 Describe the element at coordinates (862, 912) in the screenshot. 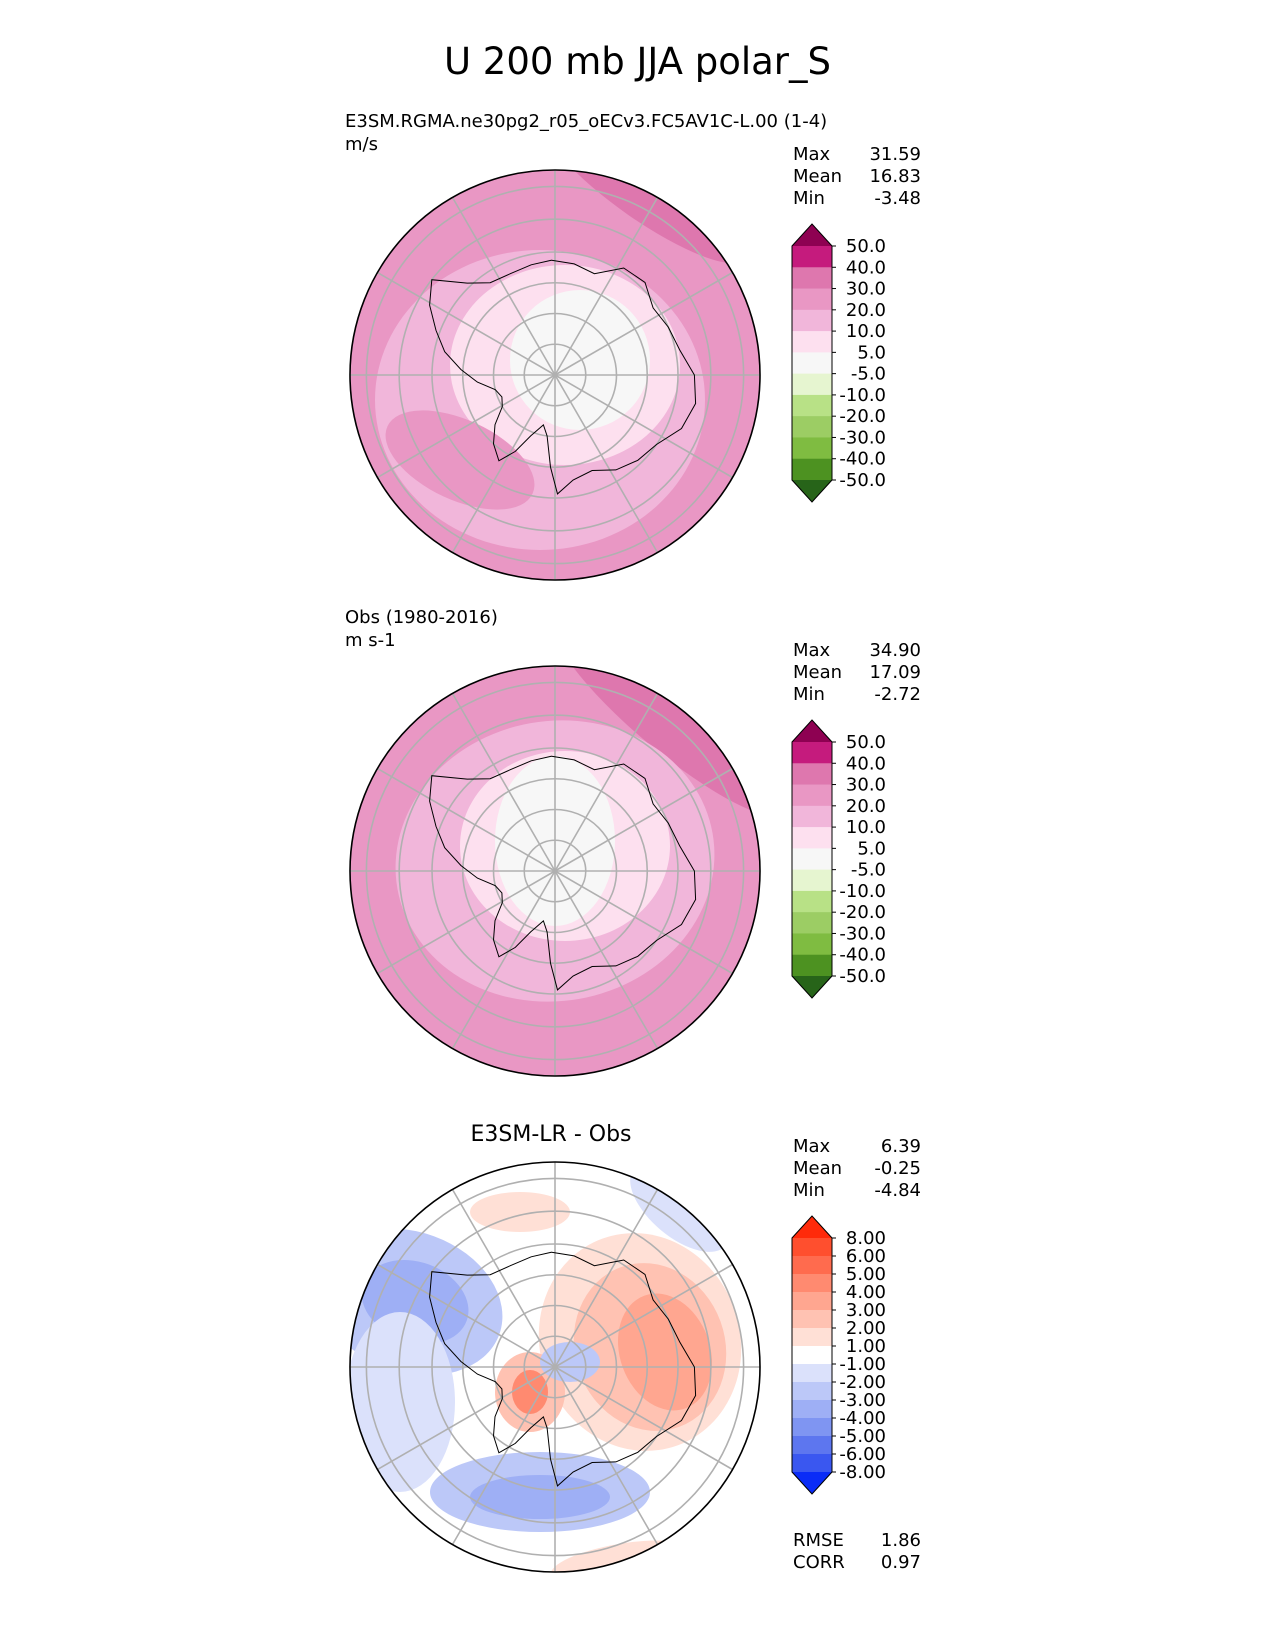

I see `colorbar-tick-label: -20.0` at that location.